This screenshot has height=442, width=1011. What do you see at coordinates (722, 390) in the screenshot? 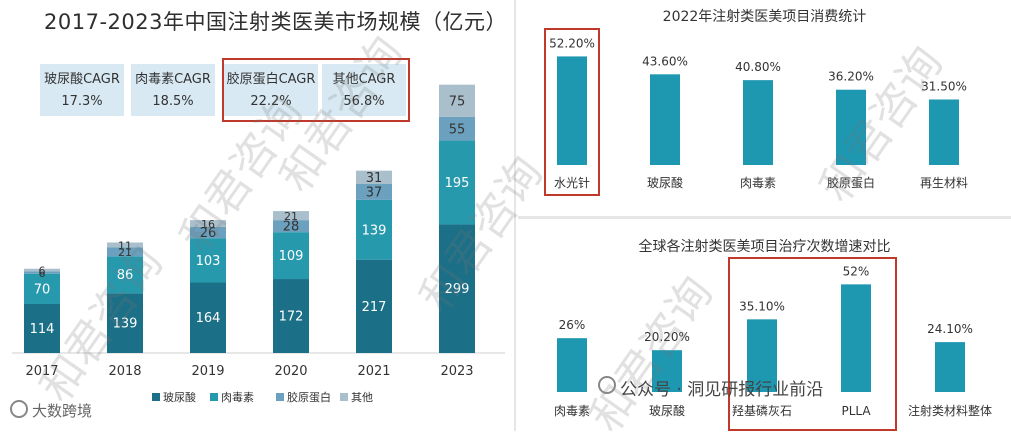
I see `watermark-footer-right: 公众号 · 洞见研报行业前沿` at bounding box center [722, 390].